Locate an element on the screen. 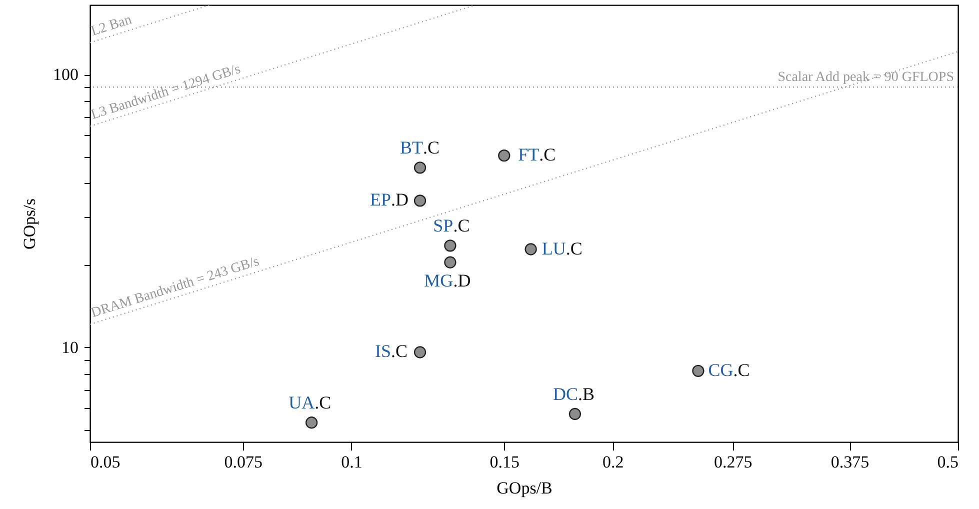 Image resolution: width=979 pixels, height=509 pixels. annotation: MG.D is located at coordinates (447, 280).